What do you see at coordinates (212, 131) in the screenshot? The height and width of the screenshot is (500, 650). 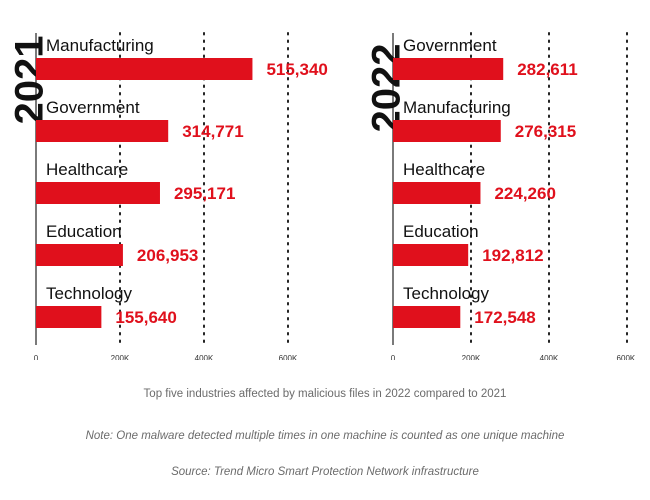 I see `value-label: 314,771` at bounding box center [212, 131].